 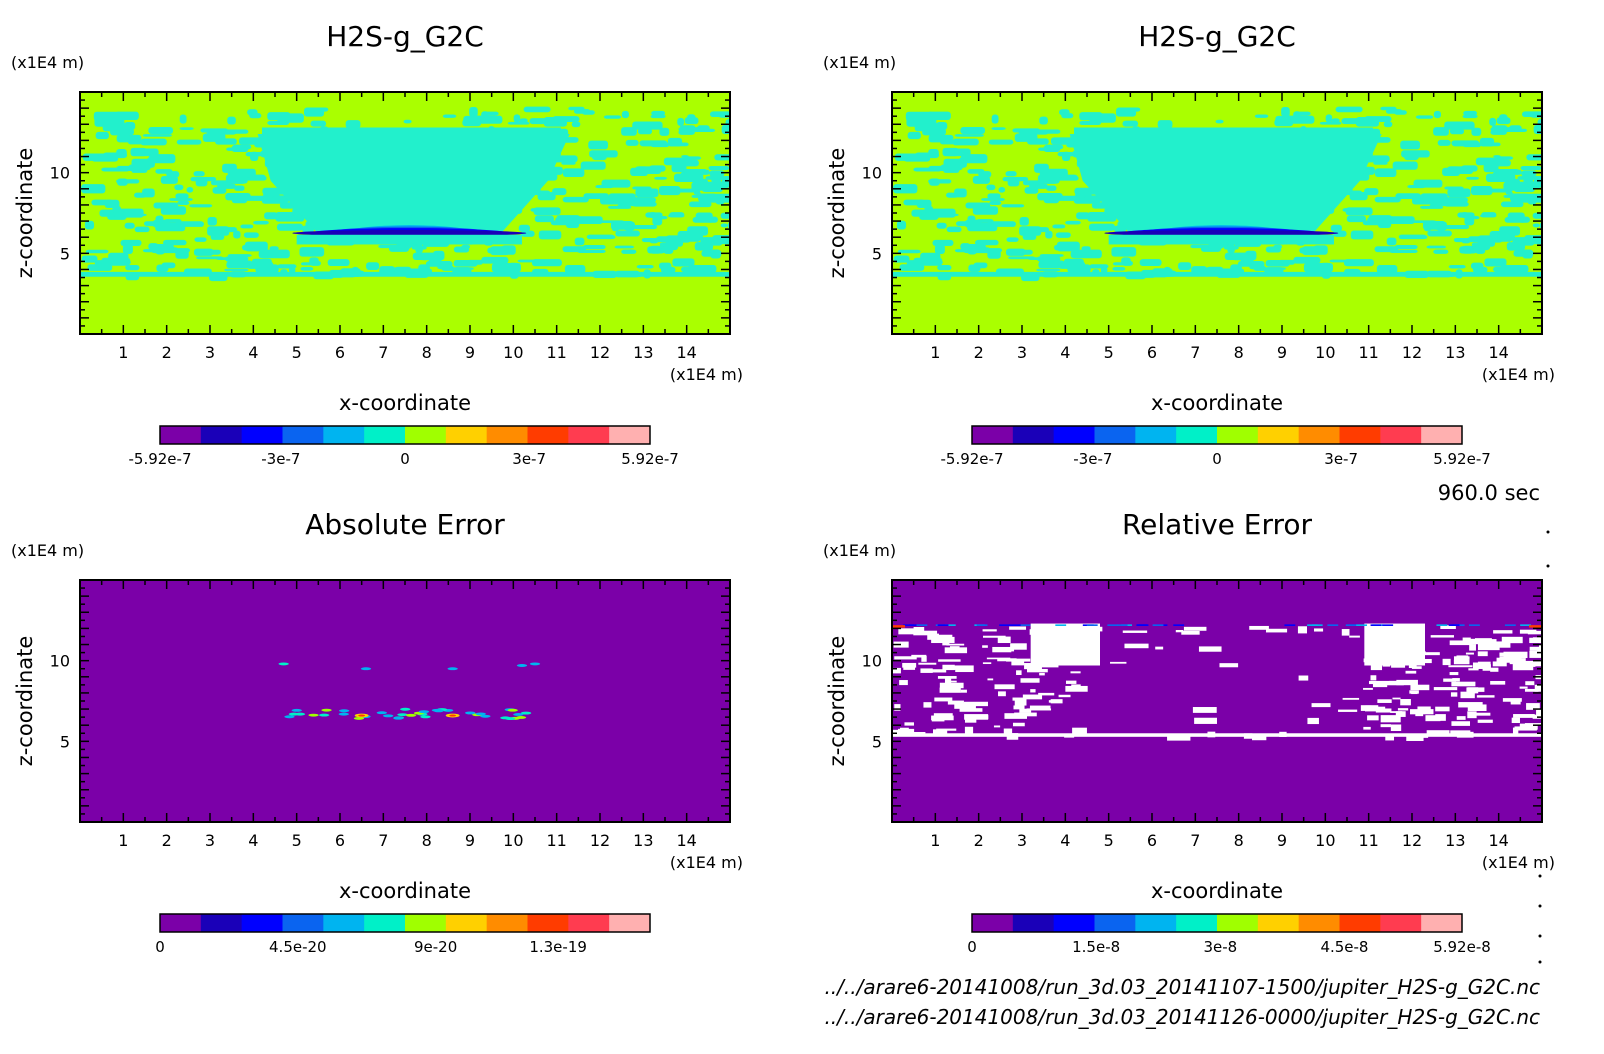 I want to click on x-tick-label: 9, so click(x=1282, y=352).